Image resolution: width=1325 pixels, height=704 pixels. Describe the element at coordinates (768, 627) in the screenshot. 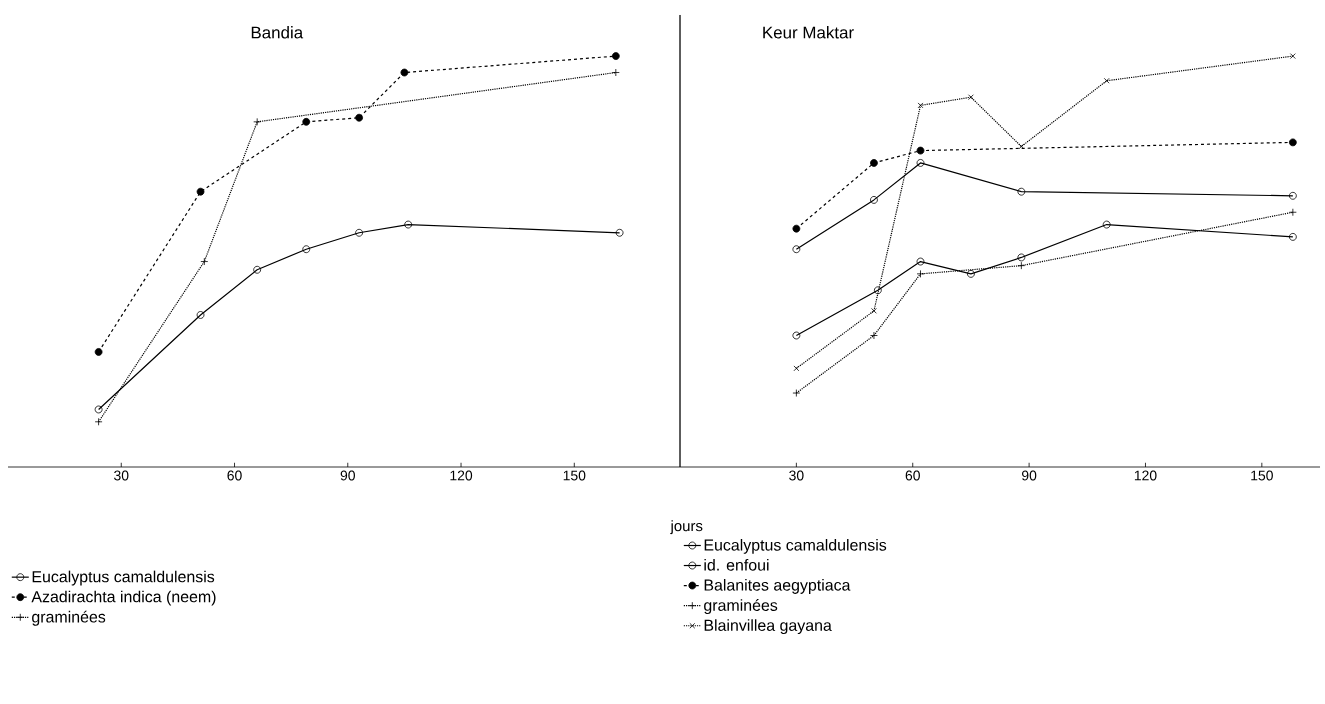

I see `legend-label: Blainvillea gayana` at that location.